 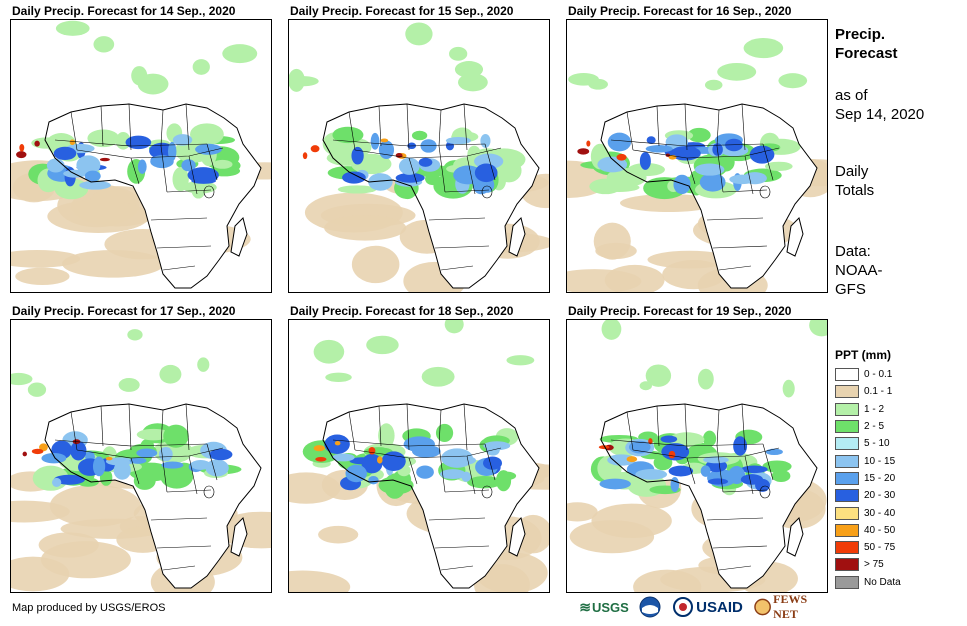 What do you see at coordinates (882, 582) in the screenshot?
I see `legend-label: No Data` at bounding box center [882, 582].